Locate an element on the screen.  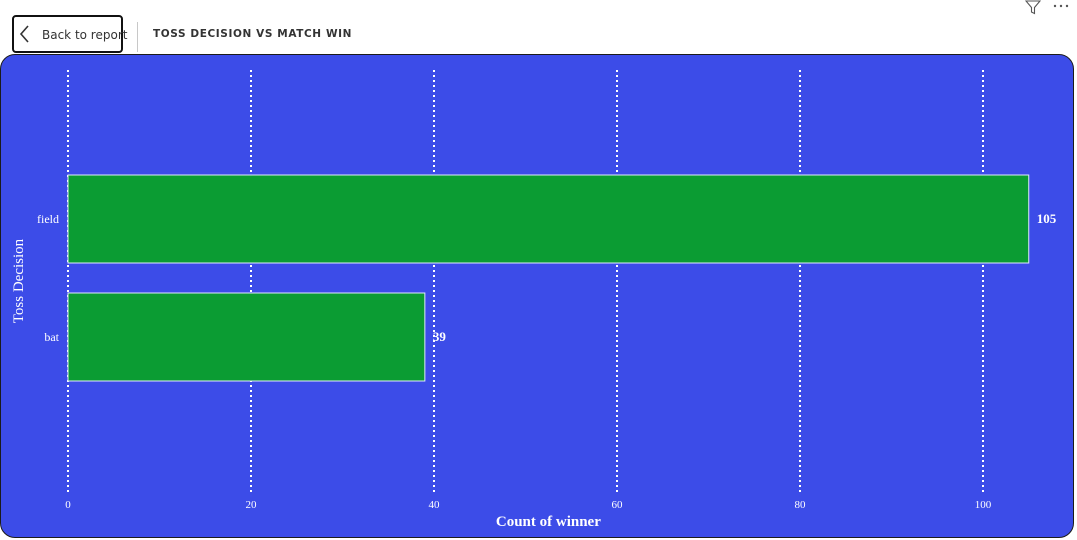
bar-bat is located at coordinates (246, 337).